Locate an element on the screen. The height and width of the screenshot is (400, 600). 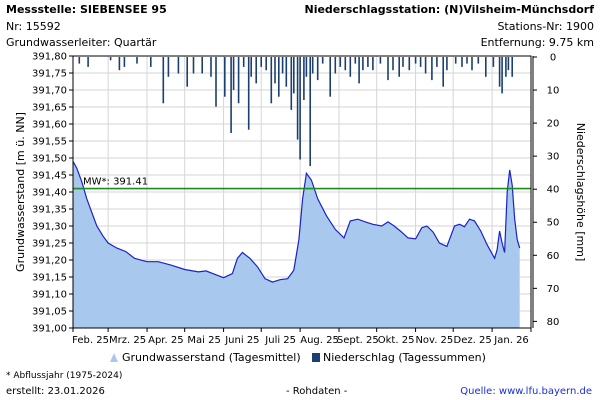
source-link: Quelle: www.lfu.bayern.de is located at coordinates (526, 391).